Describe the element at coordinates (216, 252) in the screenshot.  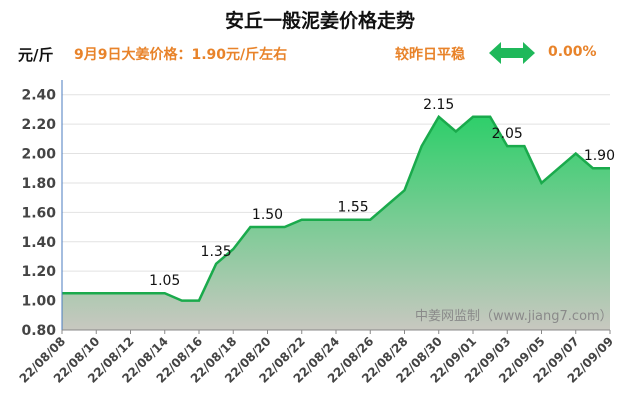
I see `data-label: 1.35` at that location.